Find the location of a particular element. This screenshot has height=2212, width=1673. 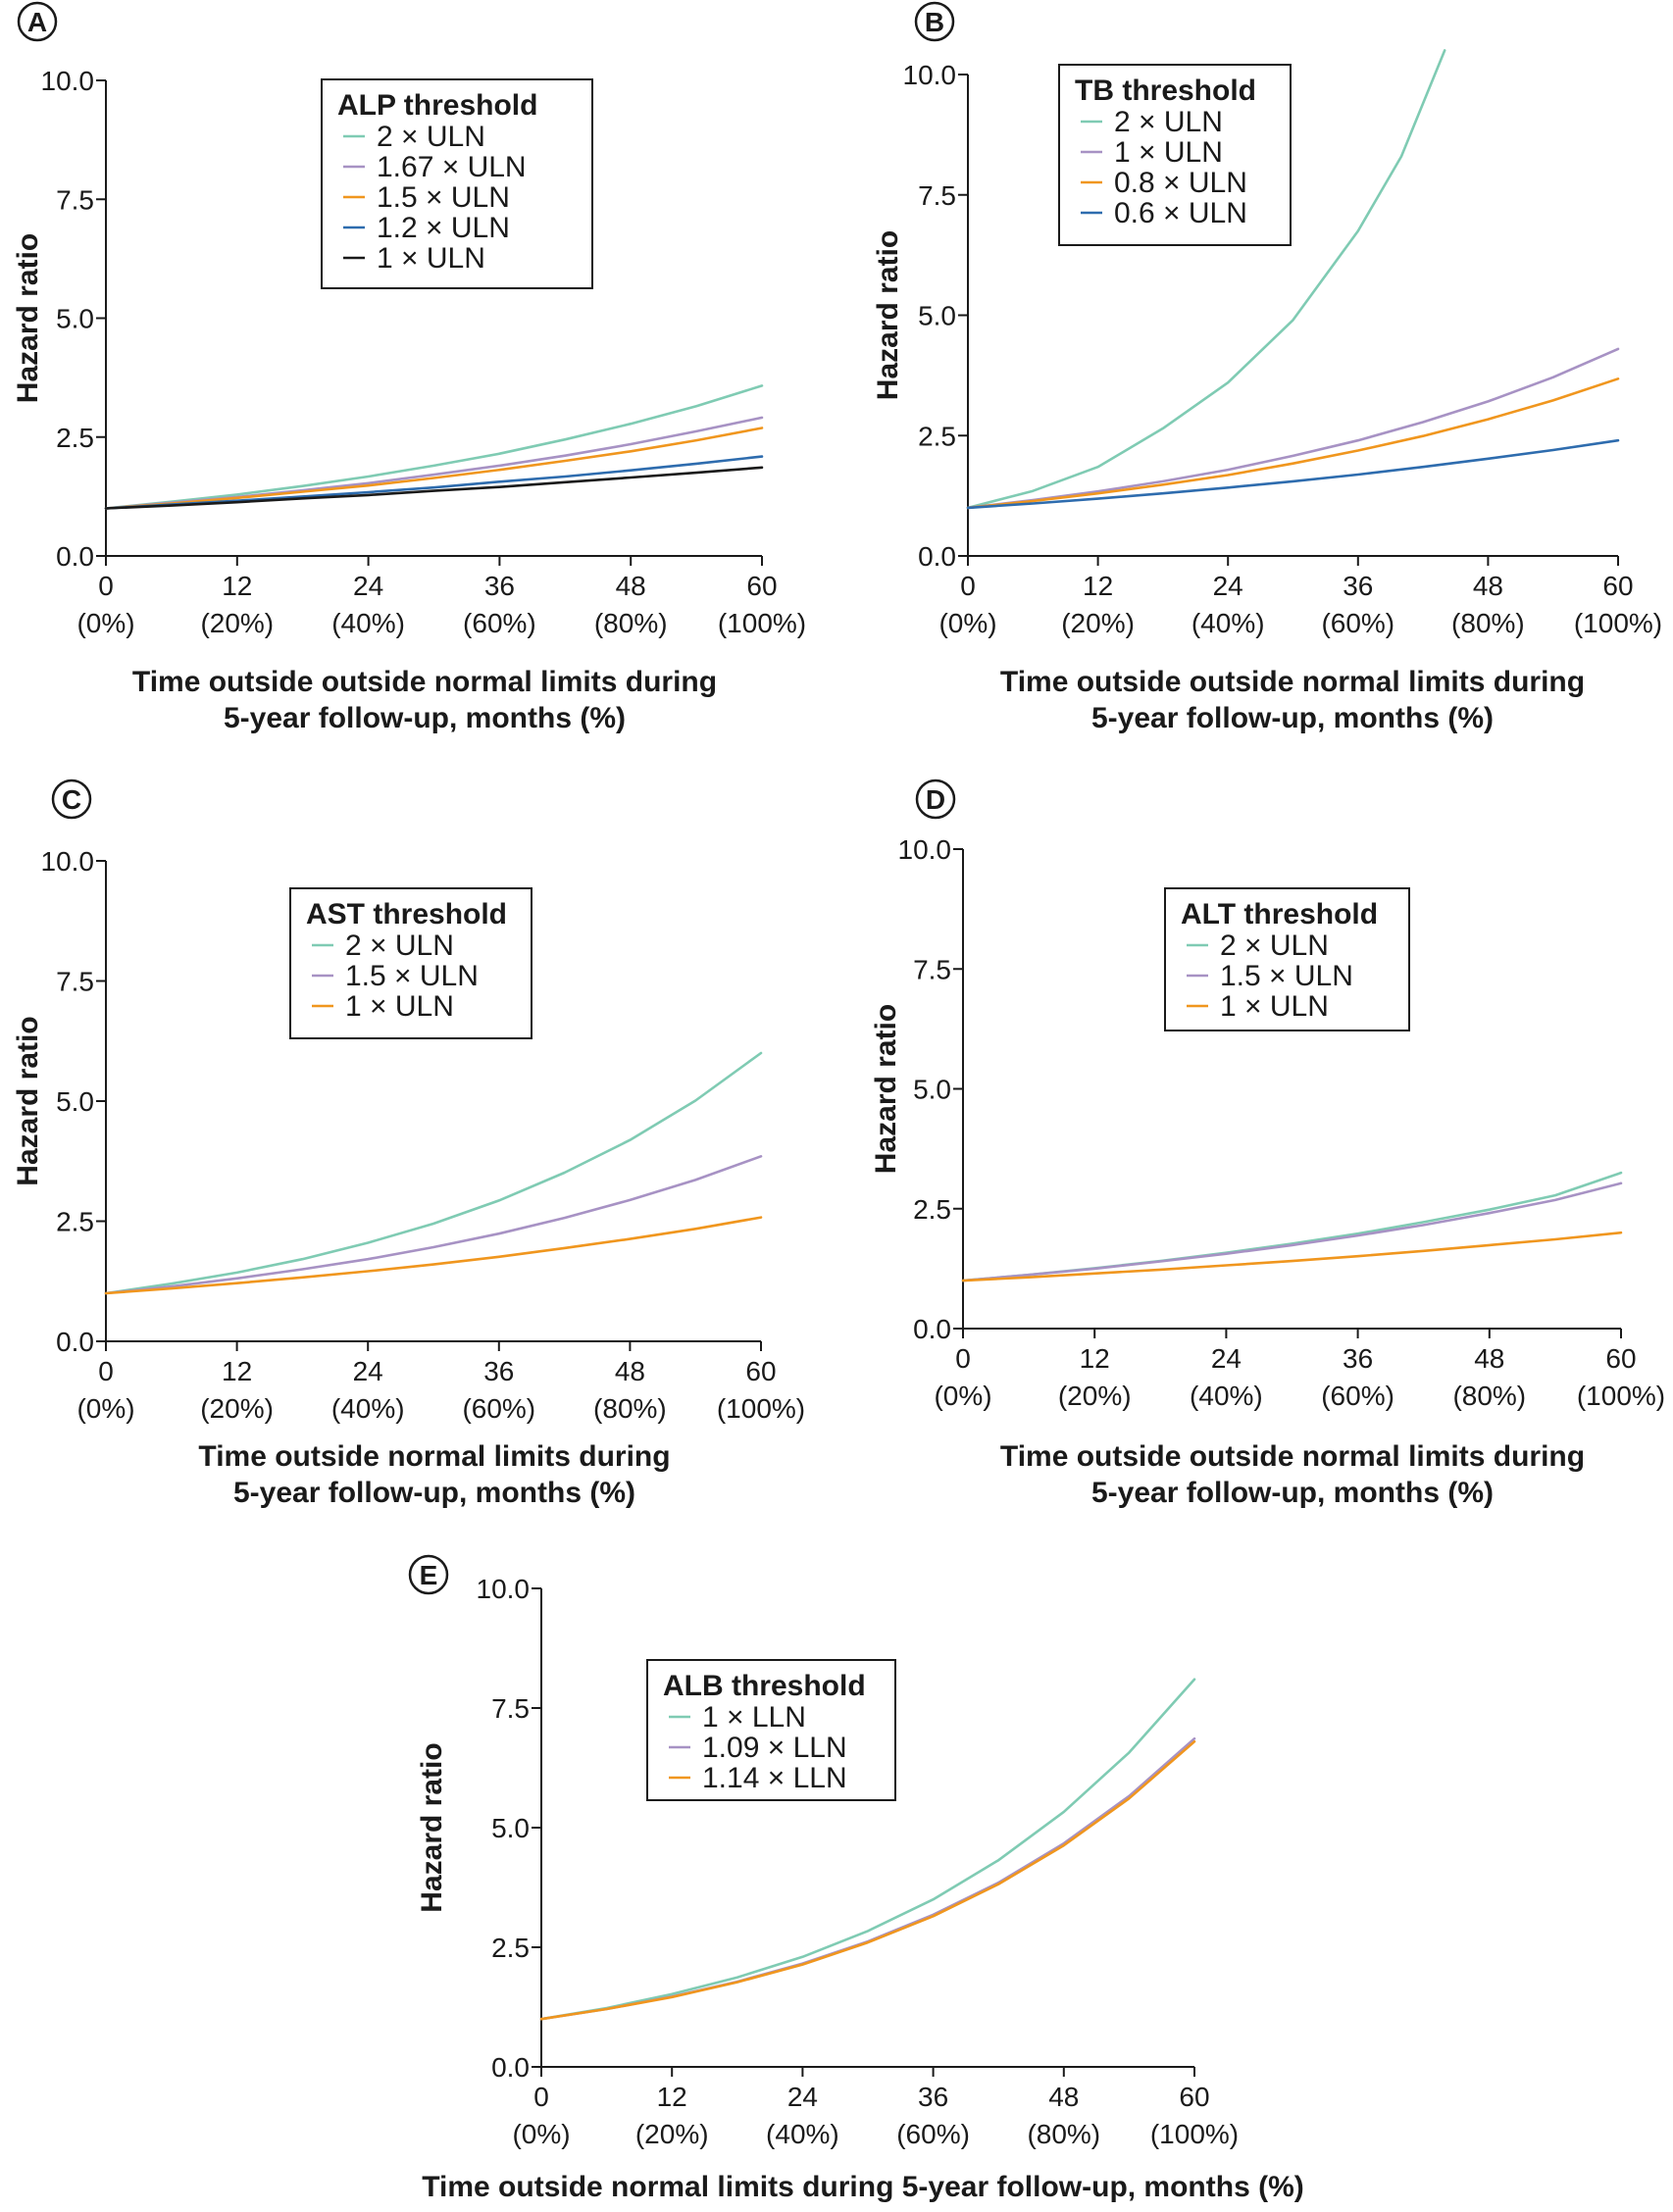

panel-label: D is located at coordinates (935, 800).